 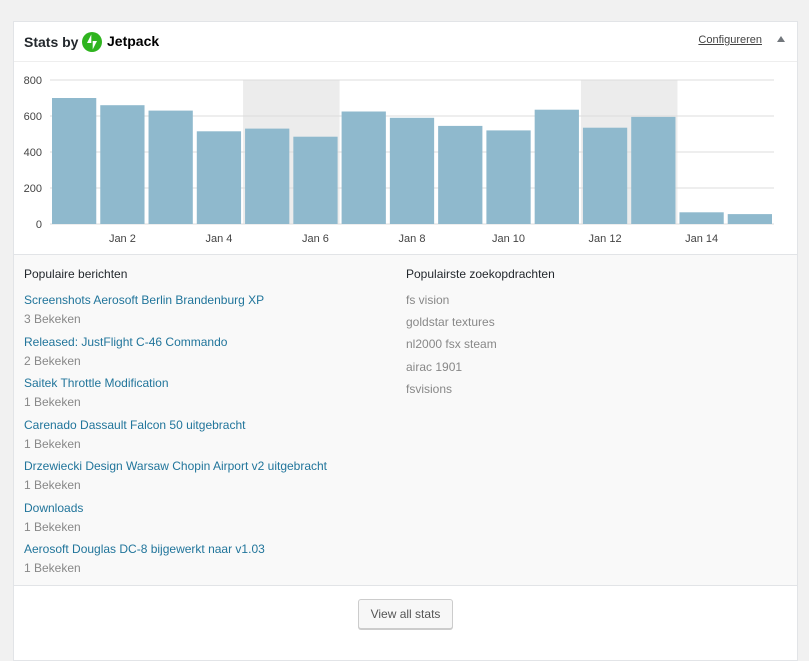 I want to click on x-tick-label: Jan 10, so click(x=508, y=239).